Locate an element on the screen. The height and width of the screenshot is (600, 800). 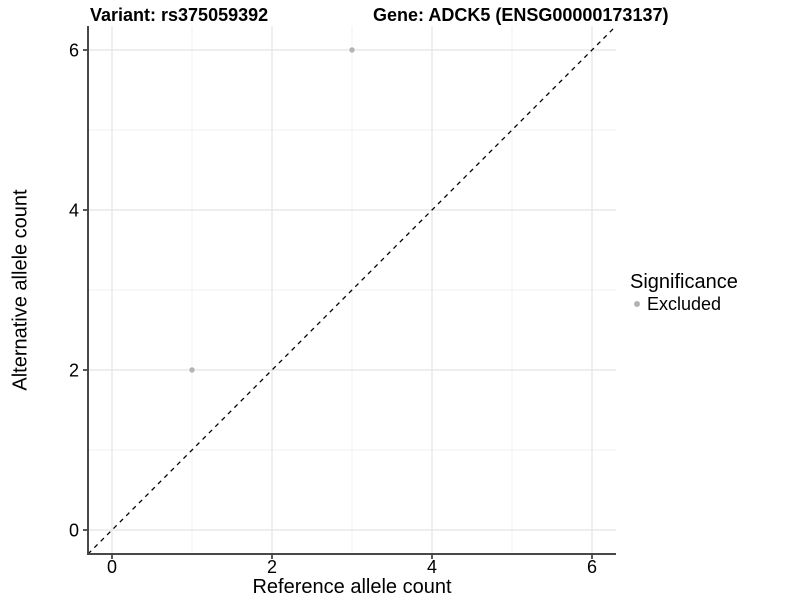
x-tick-label: 0 is located at coordinates (112, 567).